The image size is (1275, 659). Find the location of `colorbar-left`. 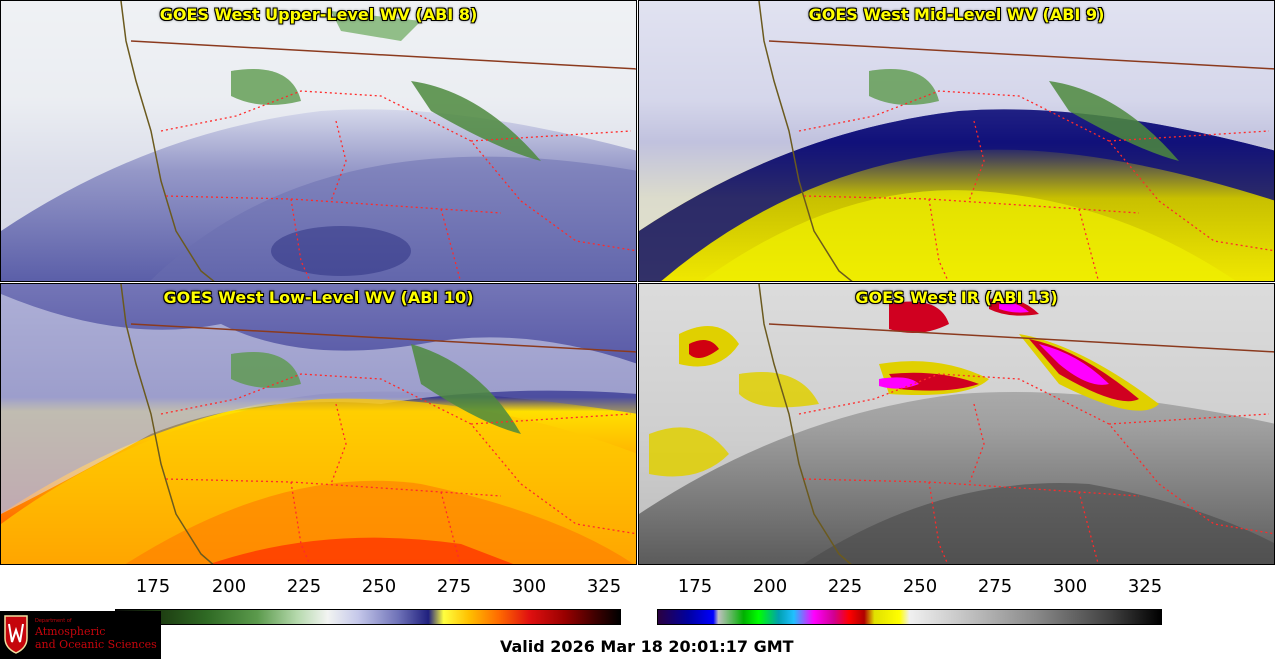

colorbar-left is located at coordinates (368, 617).